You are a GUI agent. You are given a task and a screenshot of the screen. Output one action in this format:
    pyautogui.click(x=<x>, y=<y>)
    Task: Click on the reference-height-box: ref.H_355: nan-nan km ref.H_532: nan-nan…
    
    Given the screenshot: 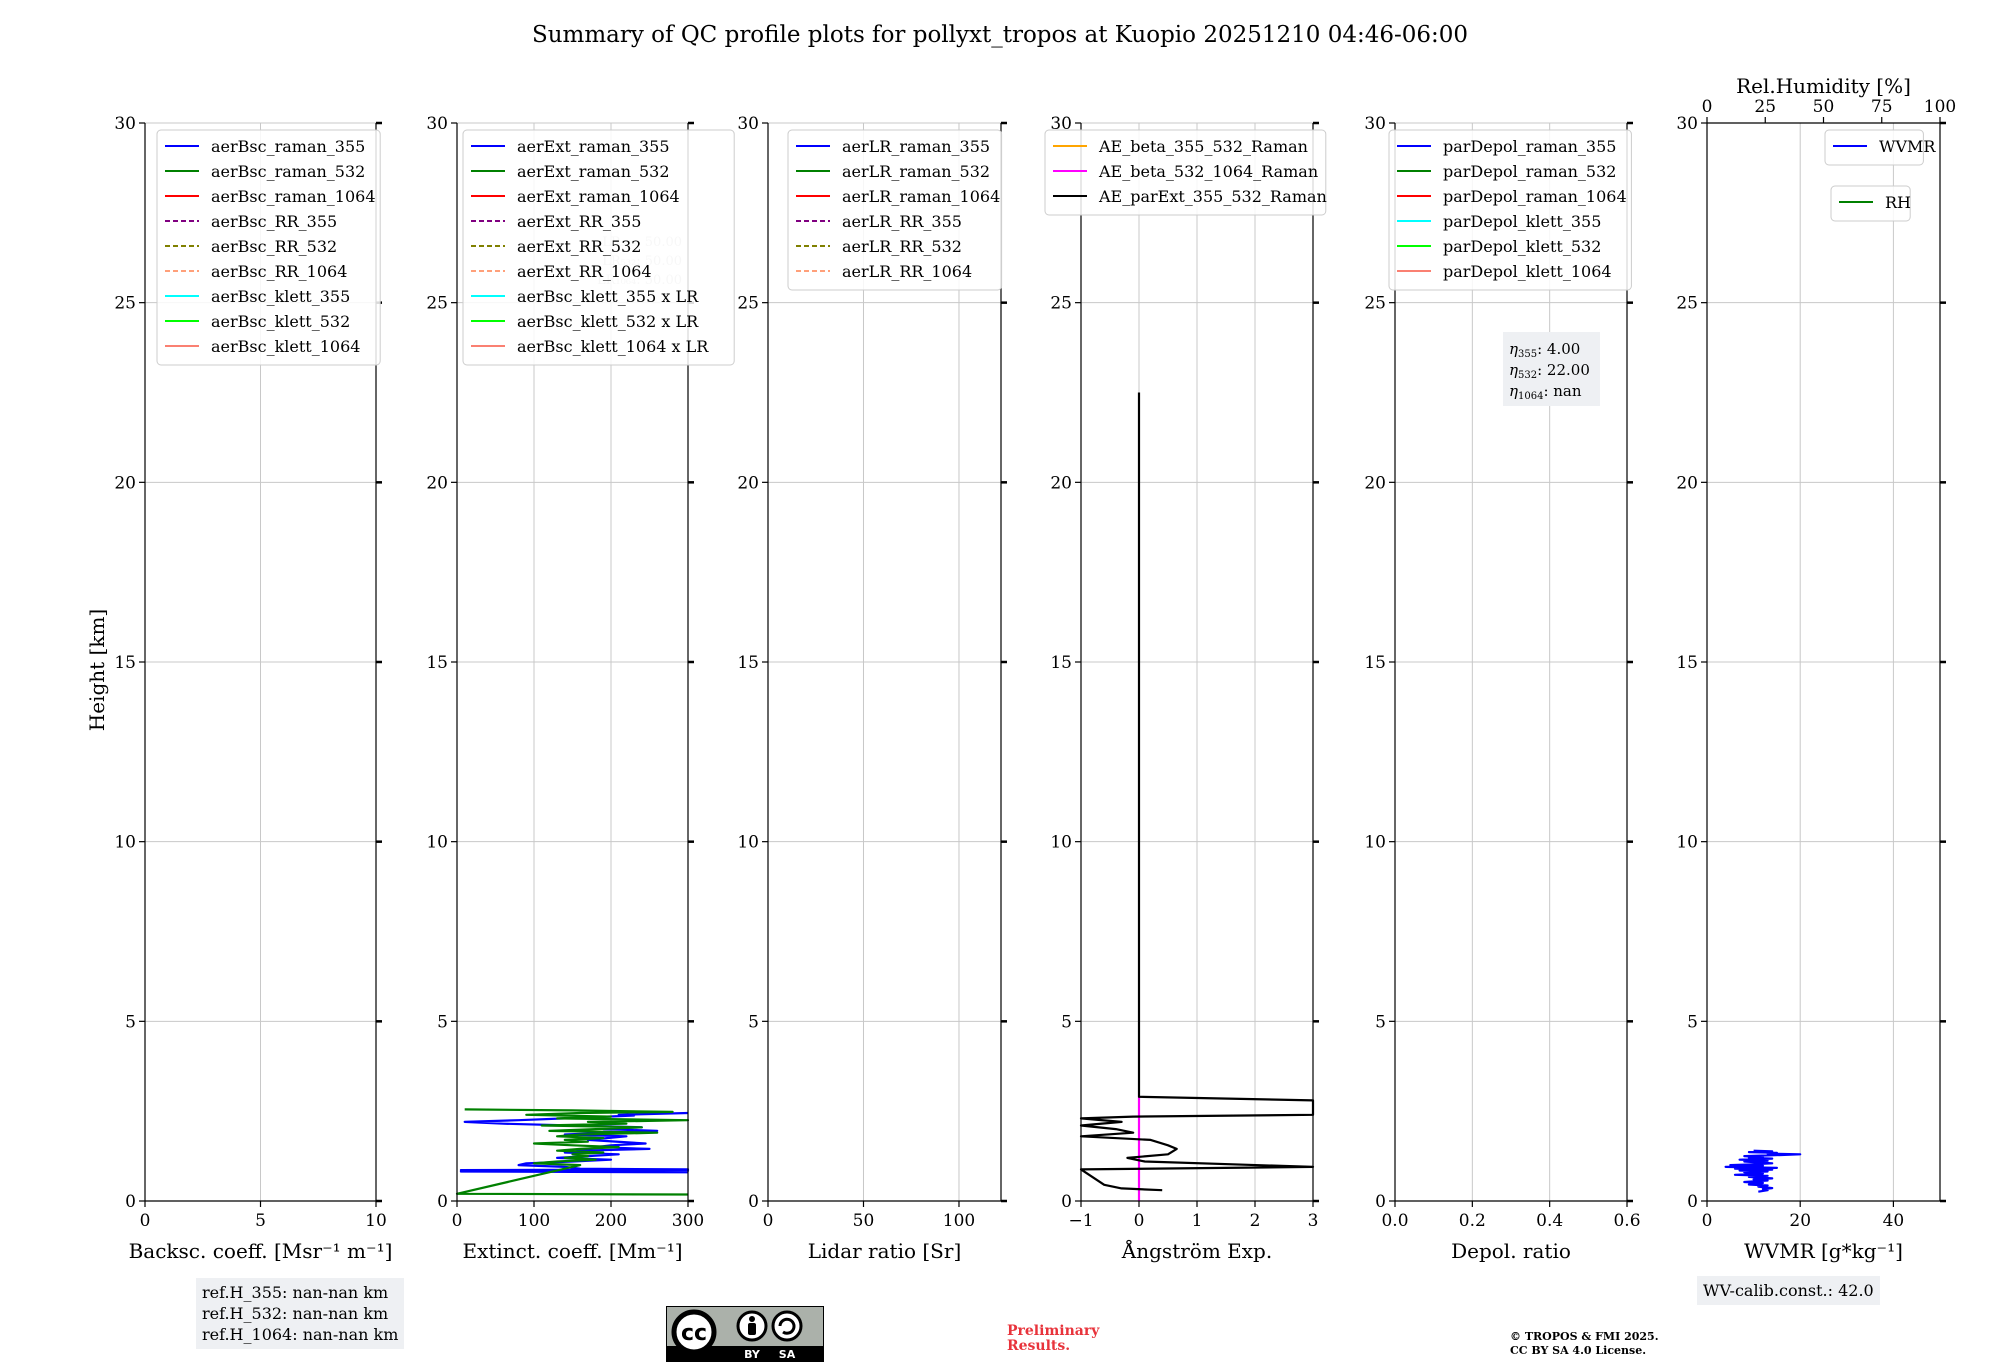 What is the action you would take?
    pyautogui.click(x=300, y=1313)
    